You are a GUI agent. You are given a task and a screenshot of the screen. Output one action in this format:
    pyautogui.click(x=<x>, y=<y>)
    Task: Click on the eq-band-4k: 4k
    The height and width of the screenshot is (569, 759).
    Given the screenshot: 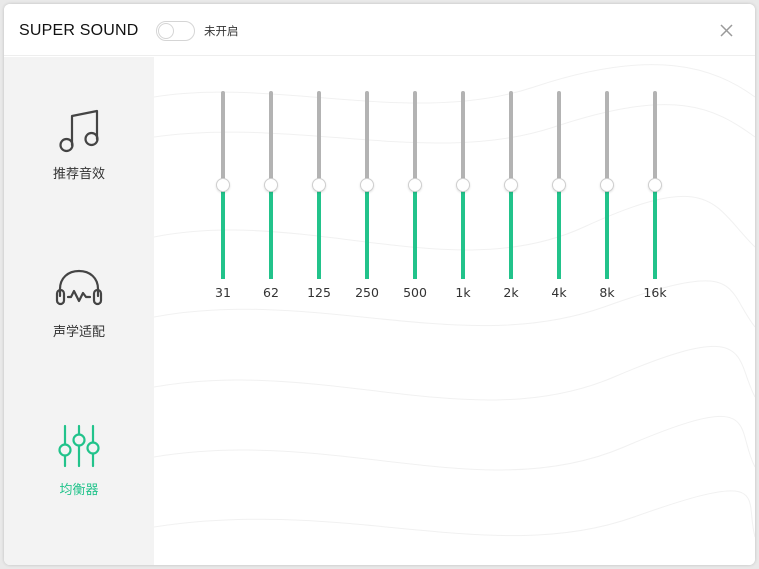 What is the action you would take?
    pyautogui.click(x=559, y=182)
    